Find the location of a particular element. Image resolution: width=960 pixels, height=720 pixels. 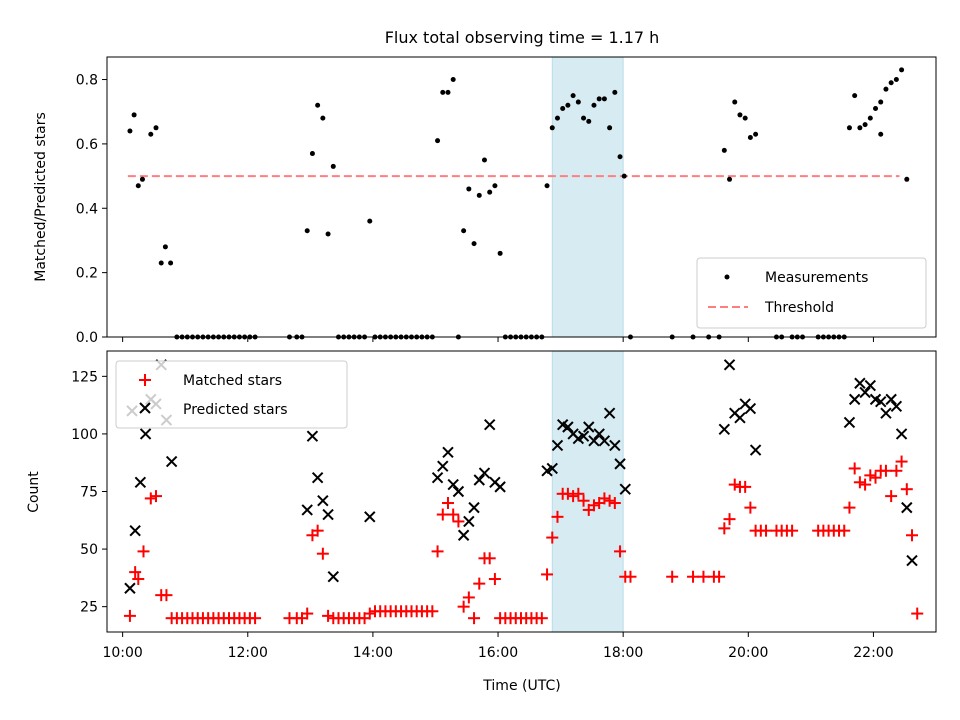

legend-predicted-label: Predicted stars is located at coordinates (235, 410).